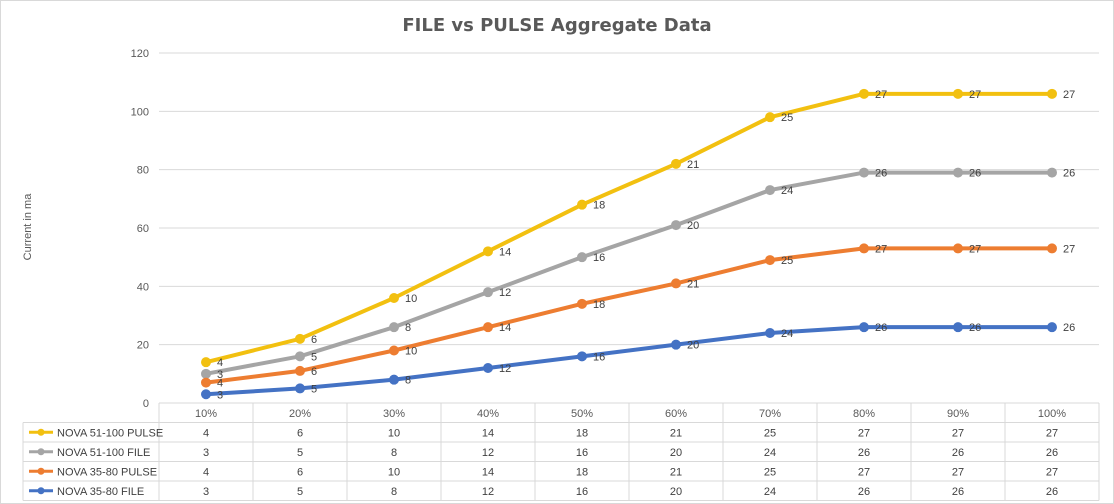 This screenshot has width=1114, height=504. Describe the element at coordinates (206, 414) in the screenshot. I see `x-category-label: 10%` at that location.